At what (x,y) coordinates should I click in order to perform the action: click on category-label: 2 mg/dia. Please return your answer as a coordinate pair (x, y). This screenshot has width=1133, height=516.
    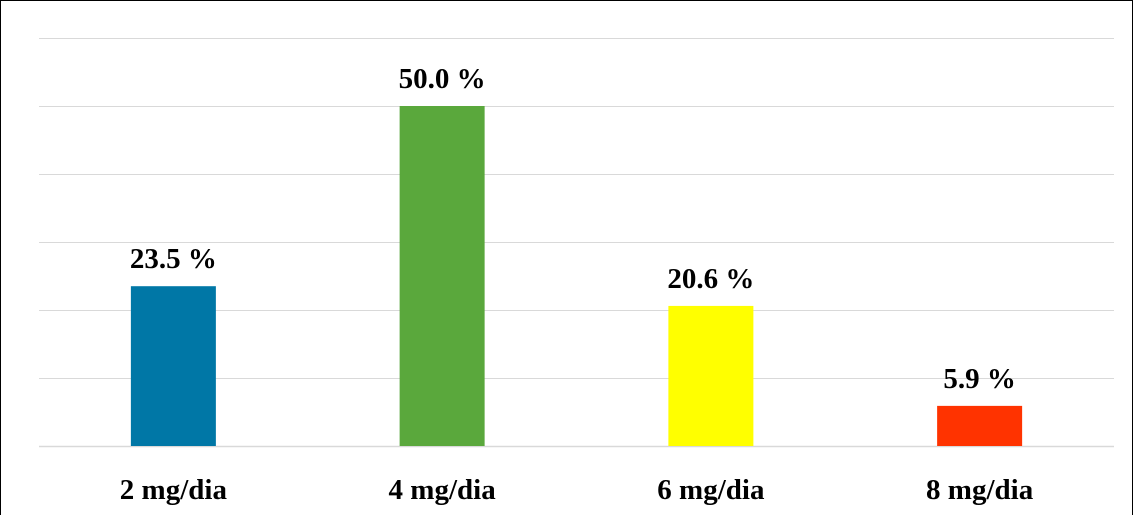
    Looking at the image, I should click on (174, 490).